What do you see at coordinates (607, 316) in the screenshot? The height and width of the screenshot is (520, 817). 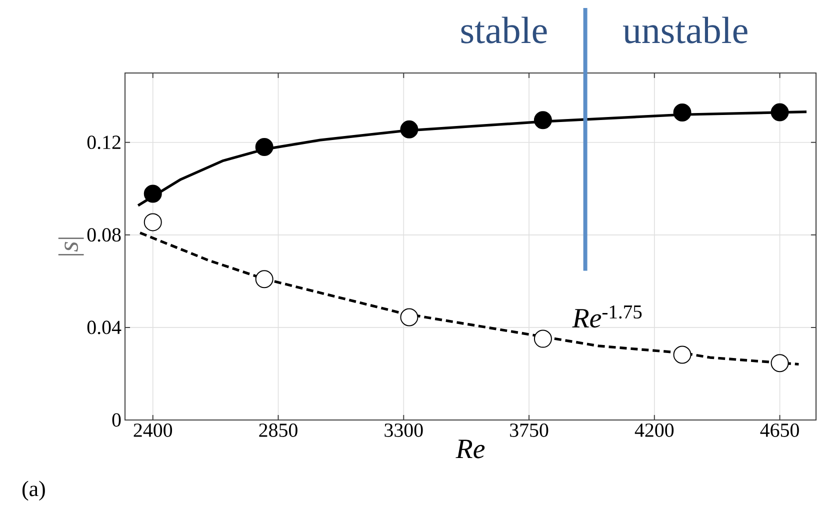 I see `annotation: Re$^{-1.75}$` at bounding box center [607, 316].